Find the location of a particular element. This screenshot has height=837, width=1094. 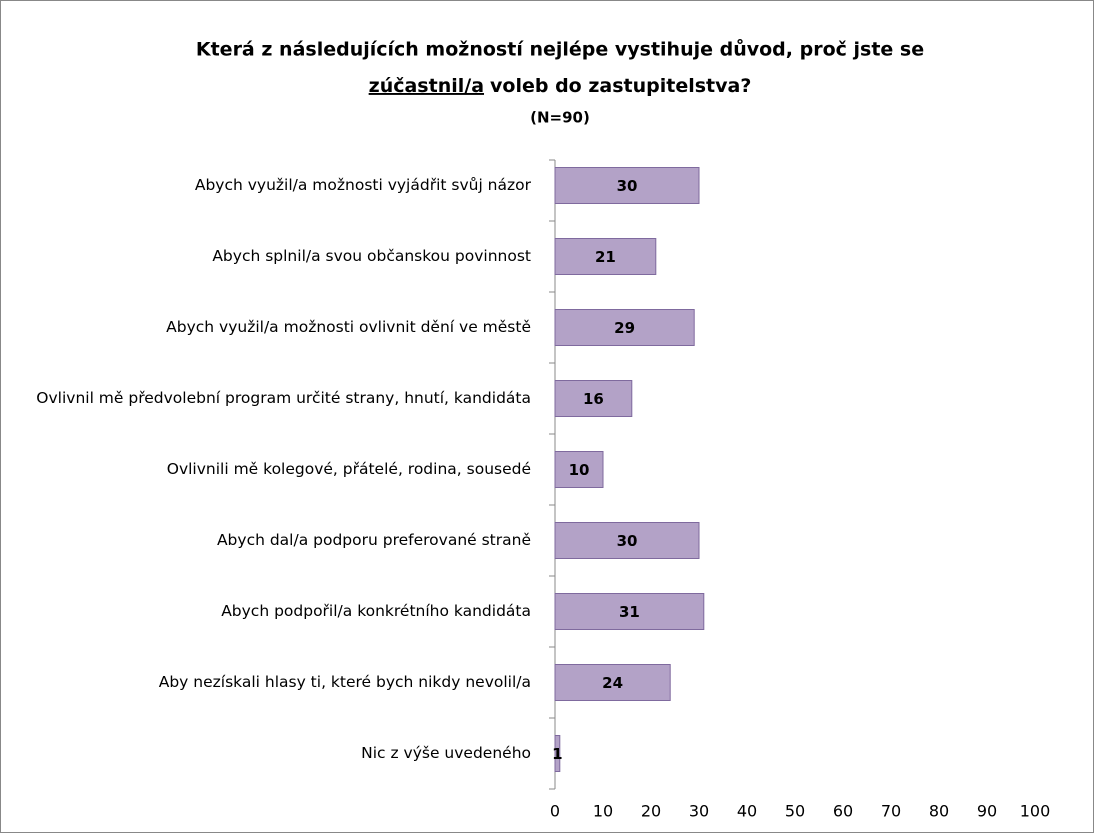

value-label: 10 is located at coordinates (579, 470).